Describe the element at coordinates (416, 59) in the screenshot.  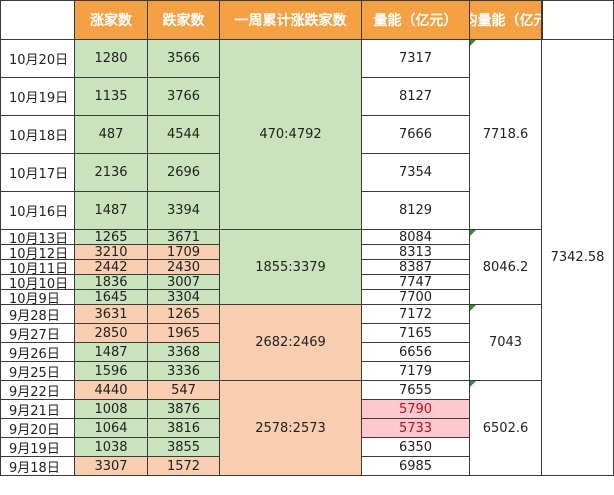
I see `volume-cell: 7317` at that location.